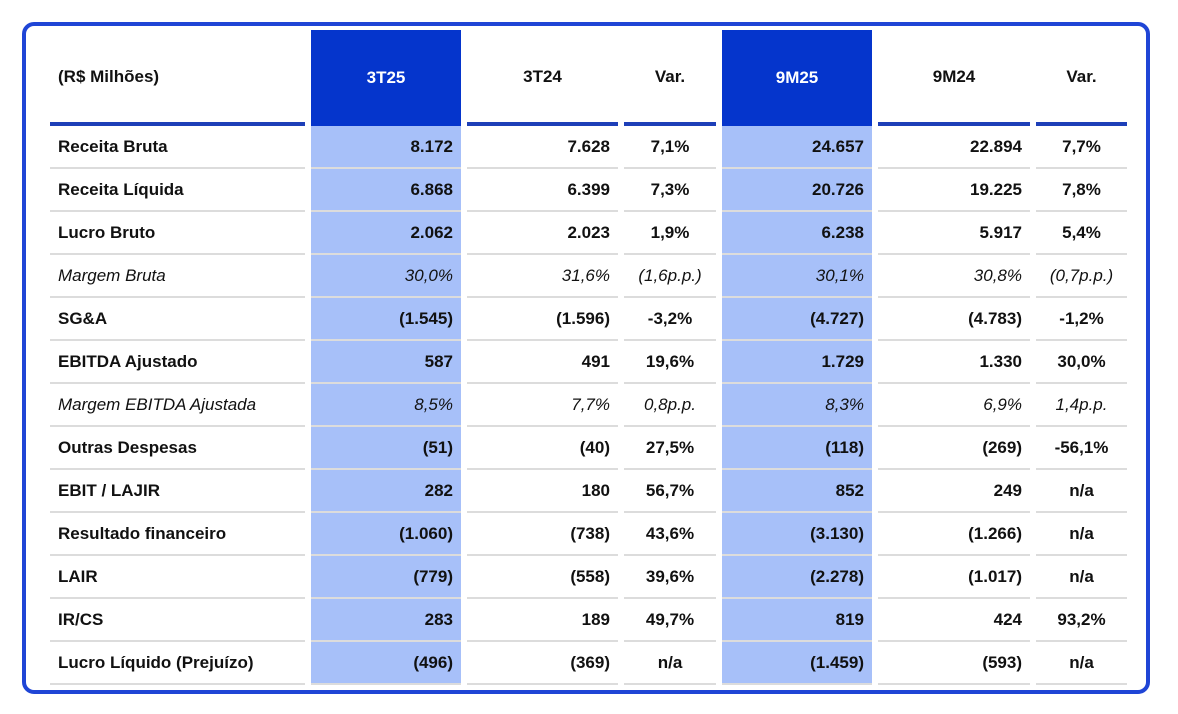 This screenshot has height=714, width=1178. Describe the element at coordinates (954, 405) in the screenshot. I see `value-cell: 6,9%` at that location.